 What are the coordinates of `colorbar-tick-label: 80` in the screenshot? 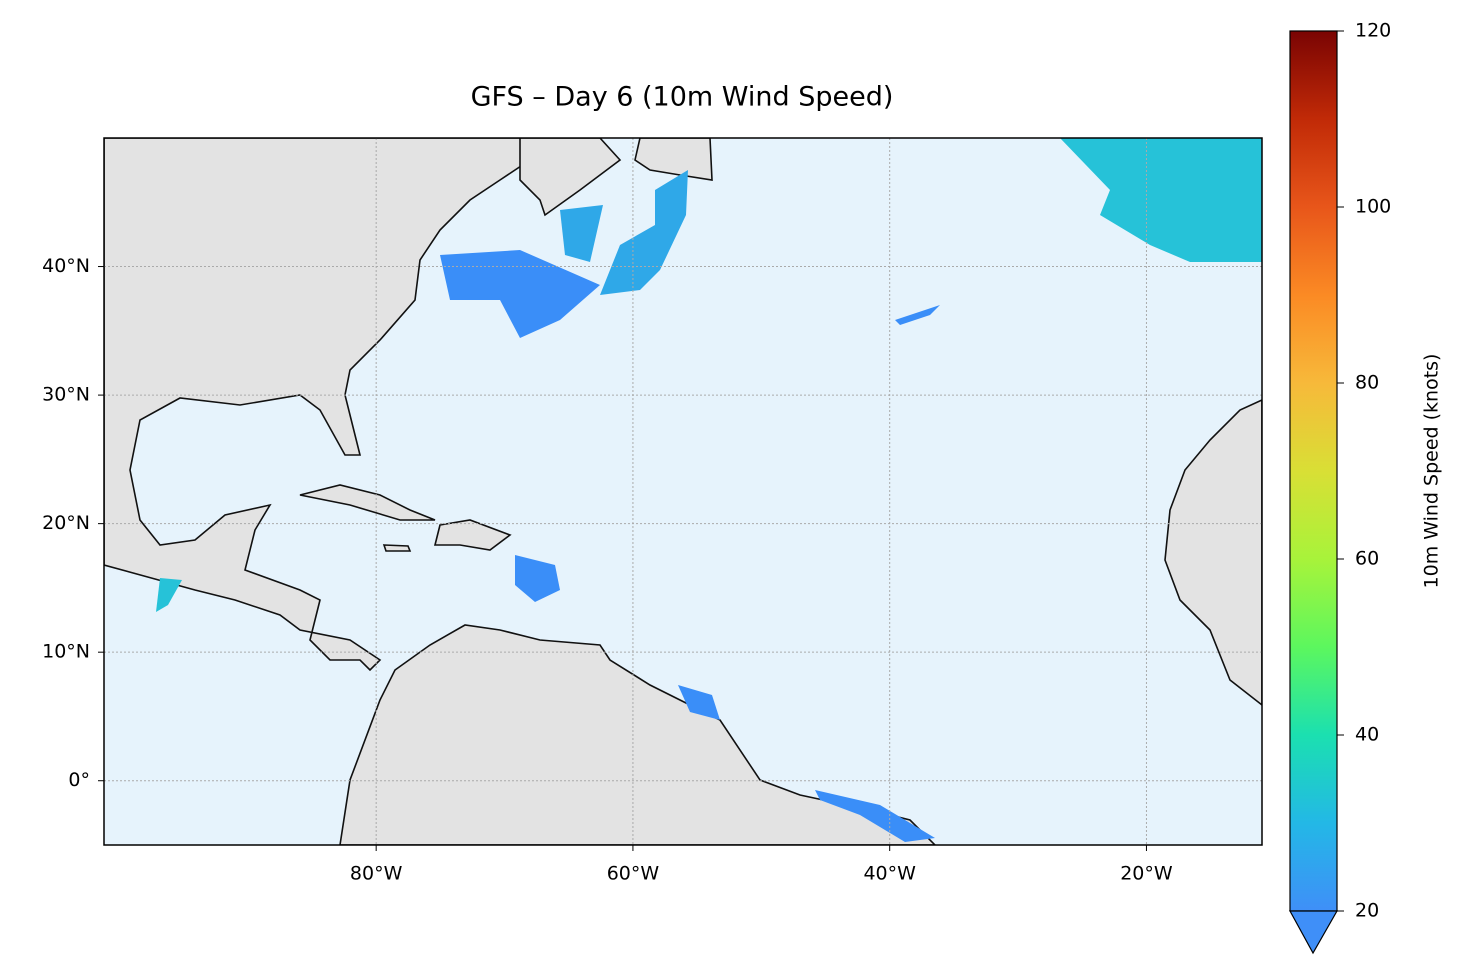 It's located at (1367, 383).